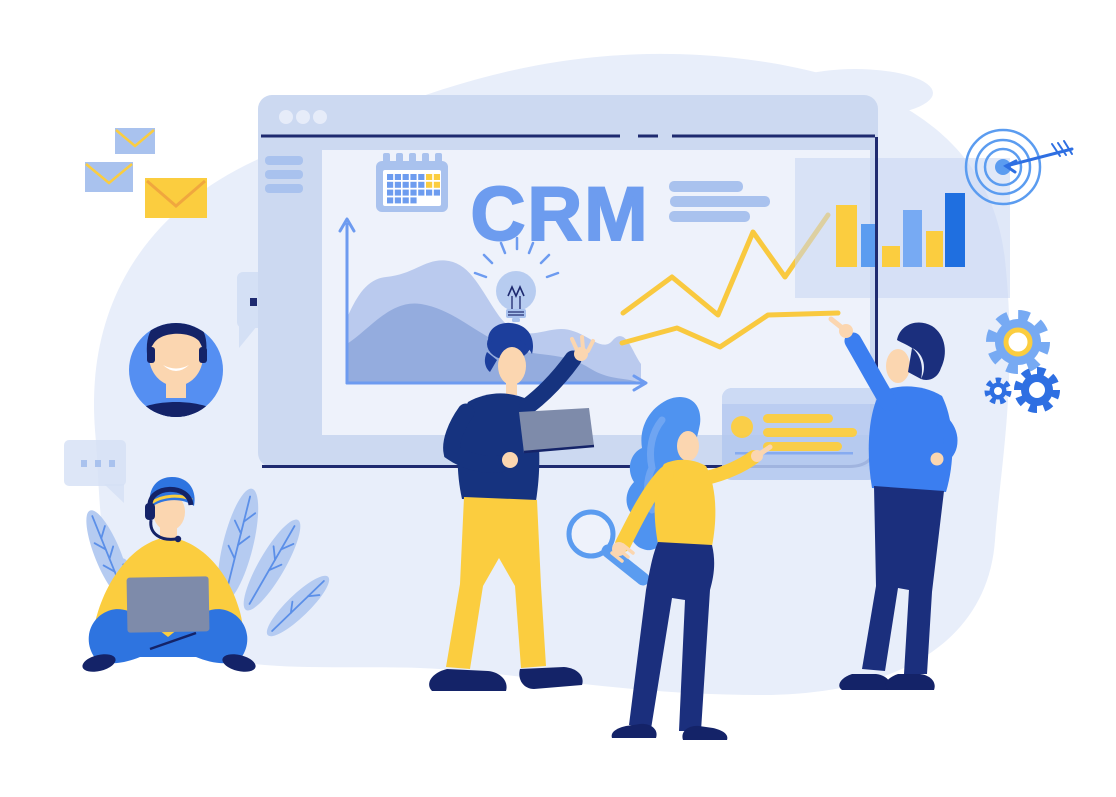  I want to click on gear-small, so click(998, 391).